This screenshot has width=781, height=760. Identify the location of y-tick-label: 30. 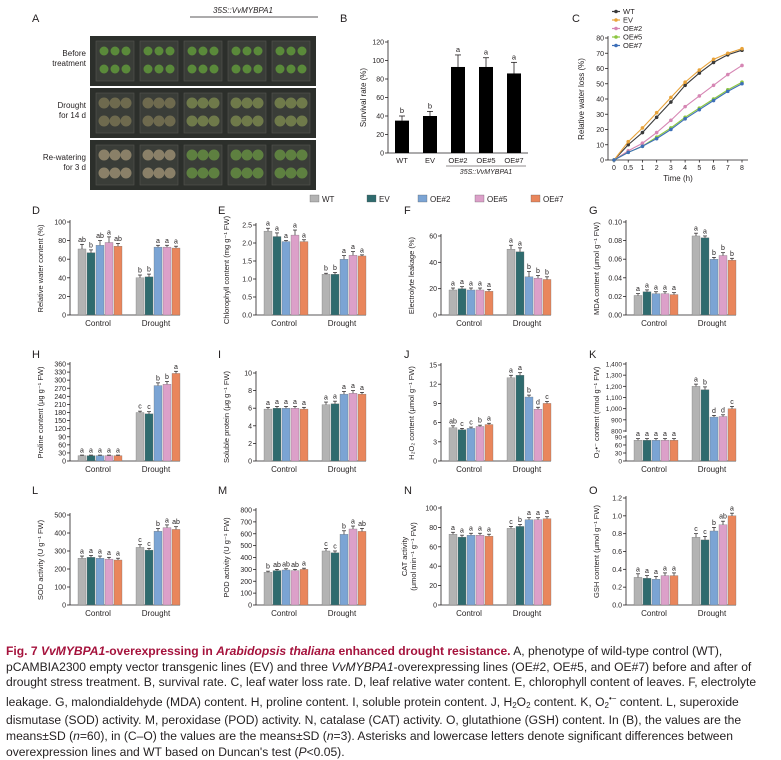
(62, 453).